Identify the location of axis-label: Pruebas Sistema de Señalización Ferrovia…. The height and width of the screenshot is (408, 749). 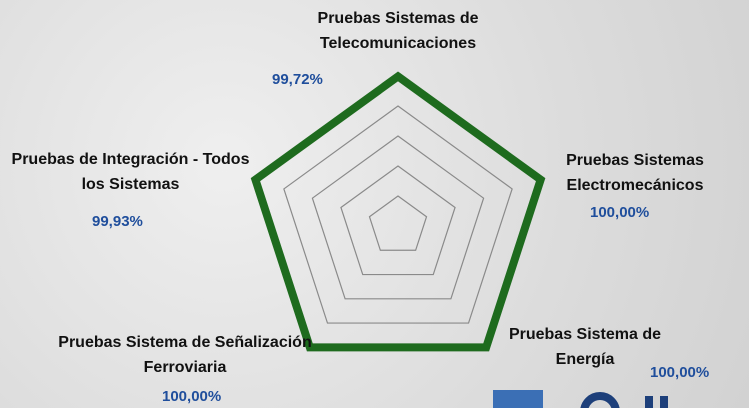
(185, 355).